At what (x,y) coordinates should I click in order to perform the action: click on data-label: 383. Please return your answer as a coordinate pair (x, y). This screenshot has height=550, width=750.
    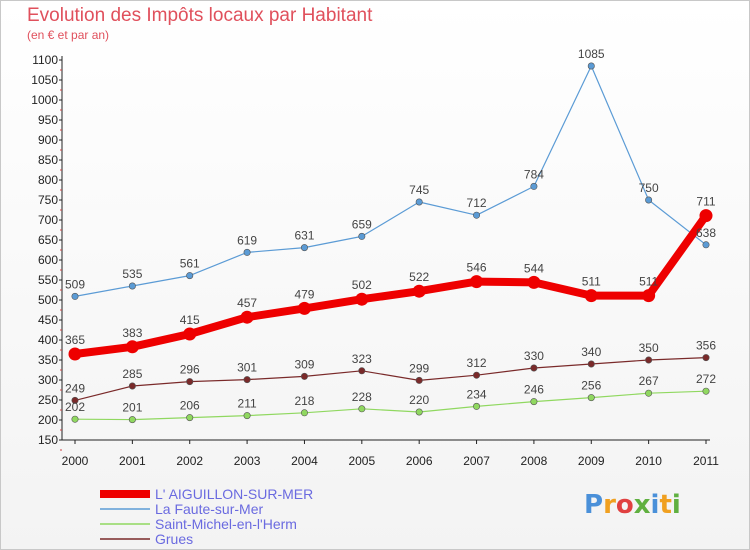
    Looking at the image, I should click on (132, 333).